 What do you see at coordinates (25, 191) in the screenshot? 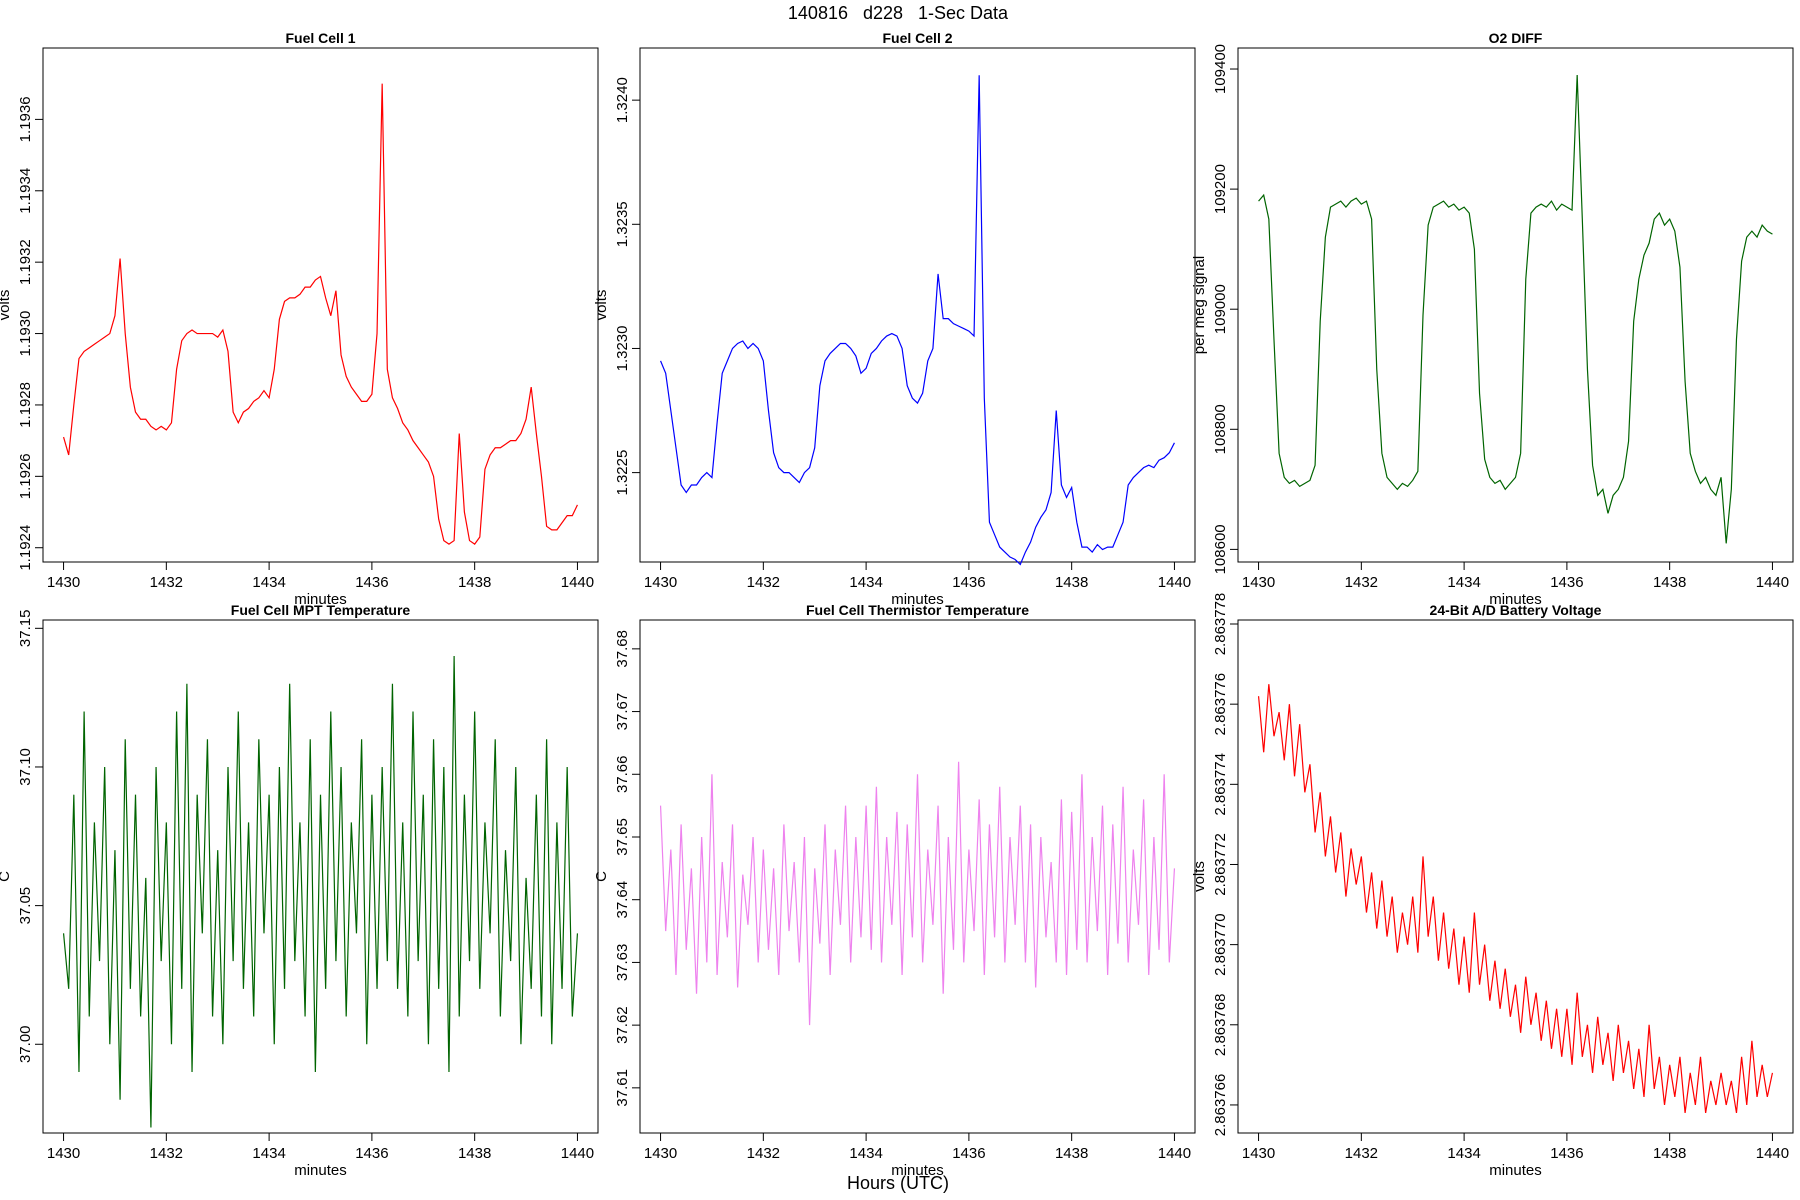
I see `y-tick-label: 1.1934` at bounding box center [25, 191].